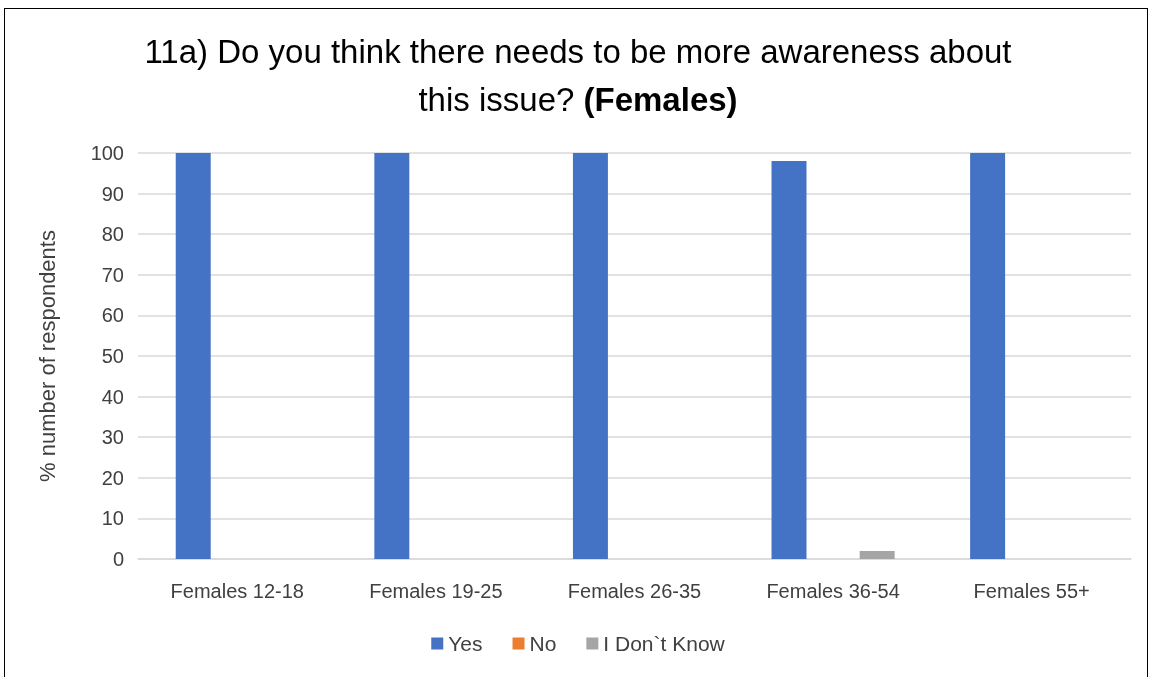 The height and width of the screenshot is (677, 1156). What do you see at coordinates (112, 274) in the screenshot?
I see `y-tick-label: 70` at bounding box center [112, 274].